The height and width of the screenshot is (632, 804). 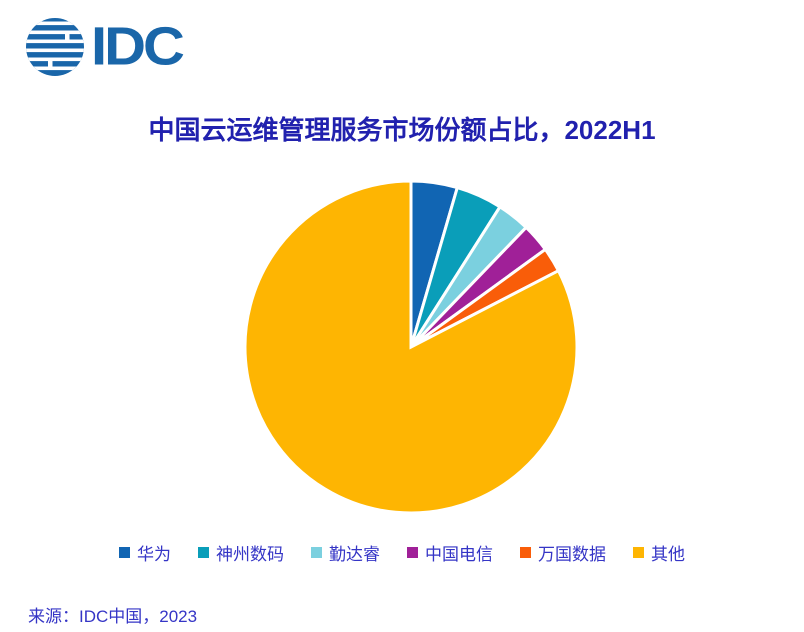 What do you see at coordinates (459, 554) in the screenshot?
I see `legend-label: 中国电信` at bounding box center [459, 554].